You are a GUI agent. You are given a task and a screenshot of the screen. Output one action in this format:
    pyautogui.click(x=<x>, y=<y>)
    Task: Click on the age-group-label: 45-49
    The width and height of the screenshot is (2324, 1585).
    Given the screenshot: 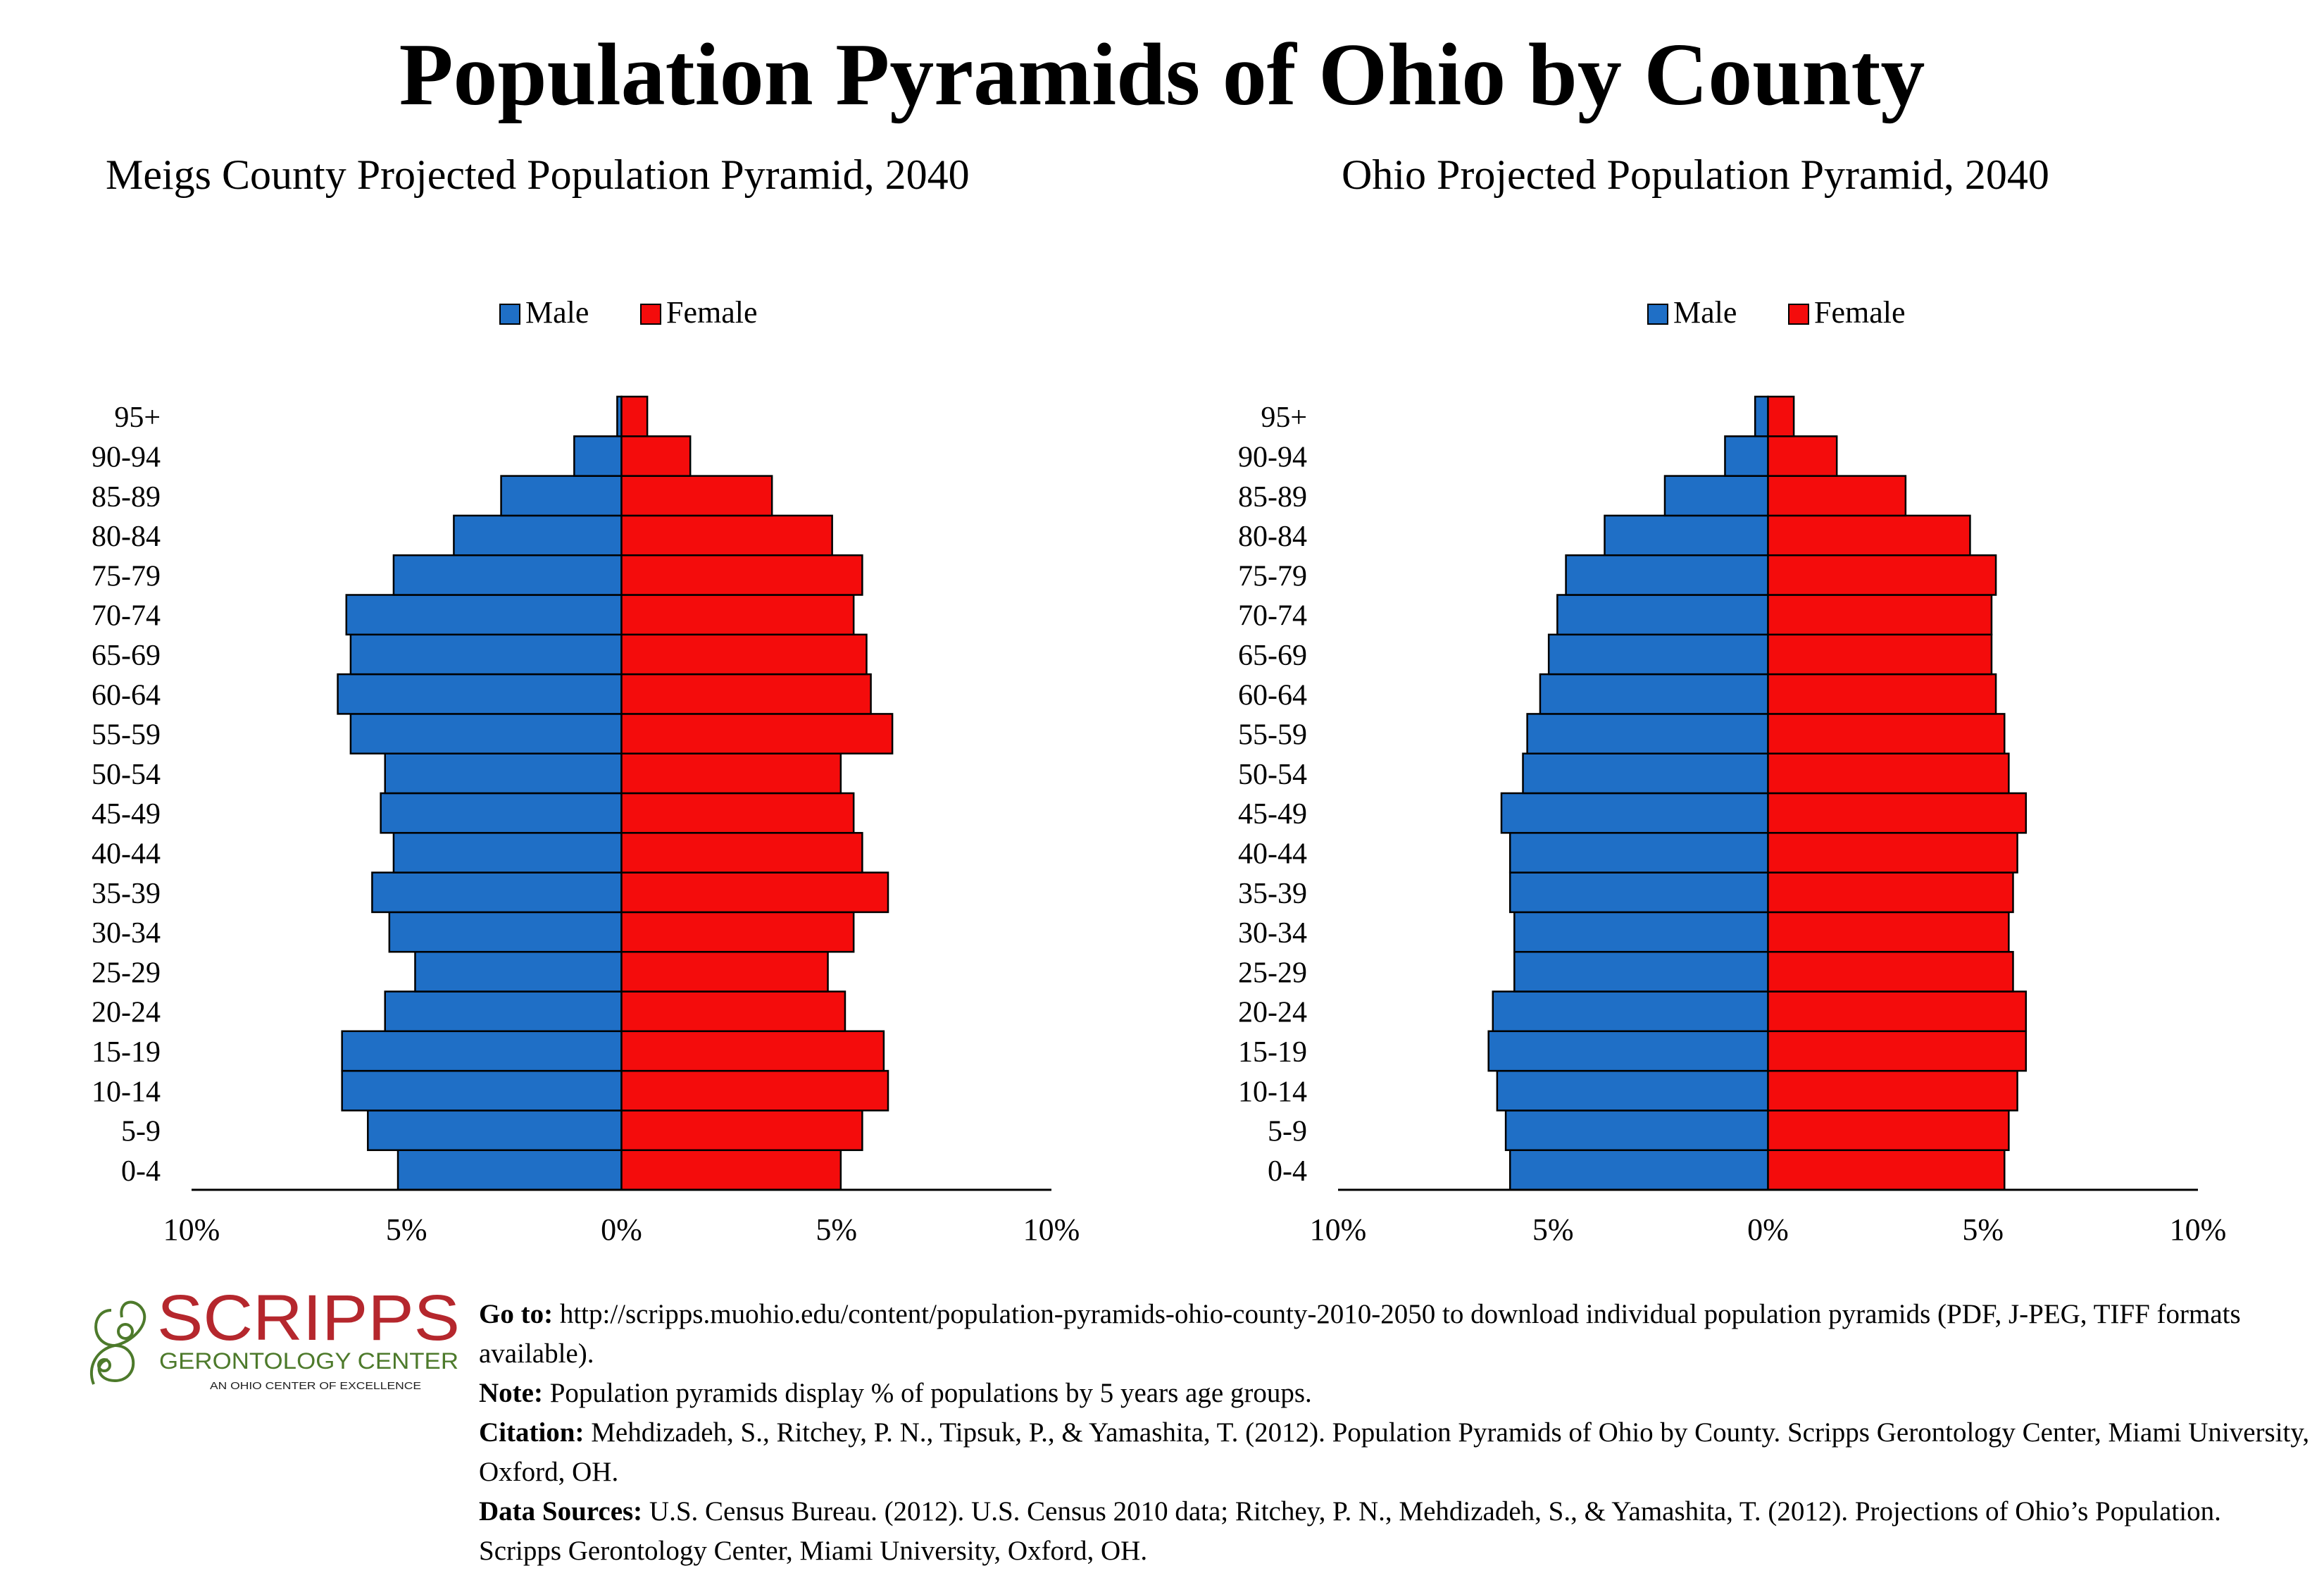 What is the action you would take?
    pyautogui.click(x=1272, y=814)
    